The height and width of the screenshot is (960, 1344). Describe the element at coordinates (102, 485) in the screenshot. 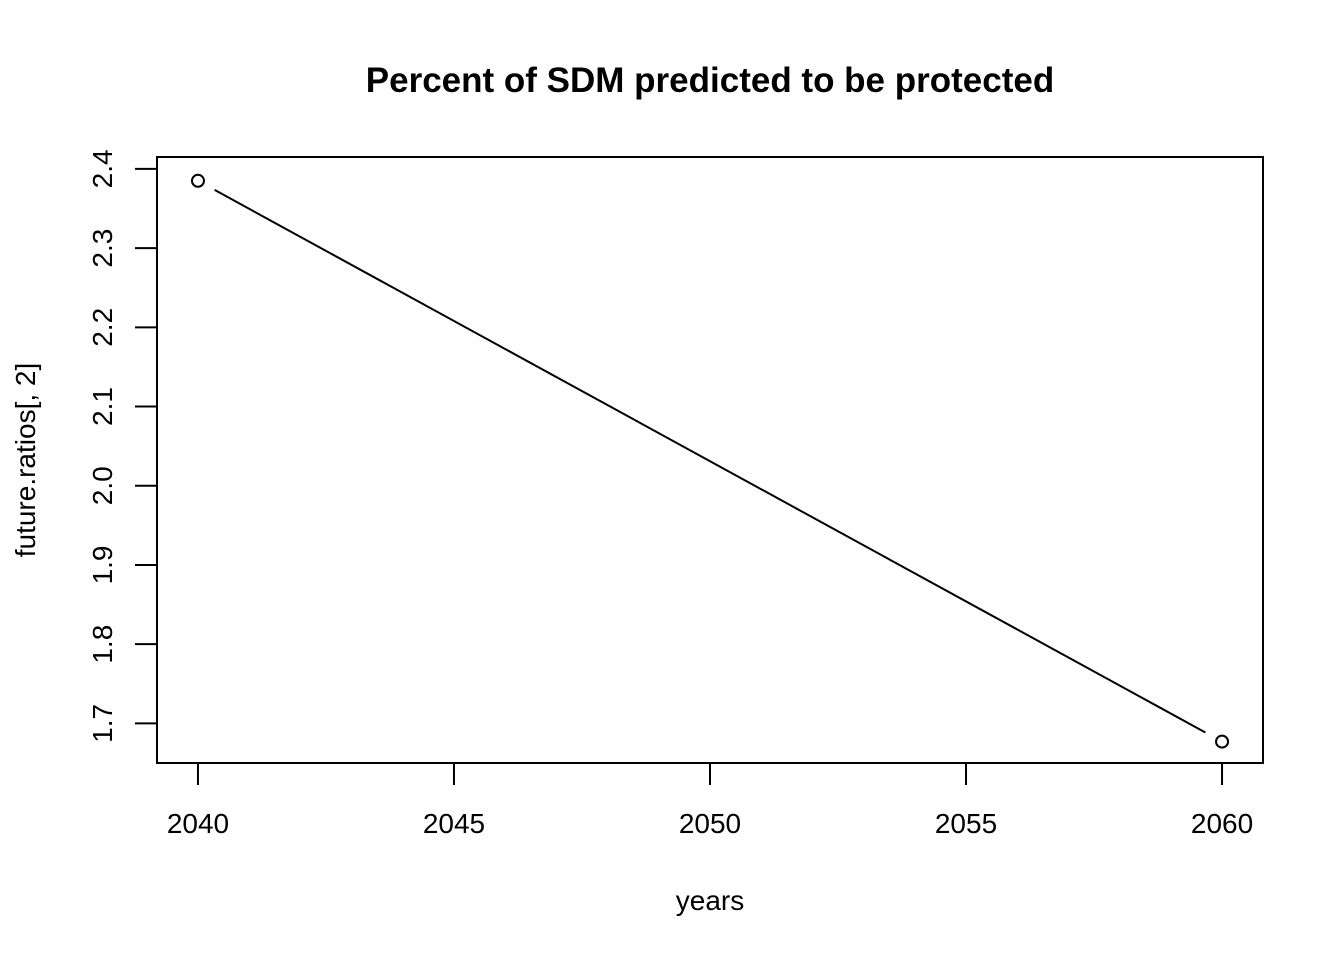

I see `y-tick-label: 2.0` at that location.